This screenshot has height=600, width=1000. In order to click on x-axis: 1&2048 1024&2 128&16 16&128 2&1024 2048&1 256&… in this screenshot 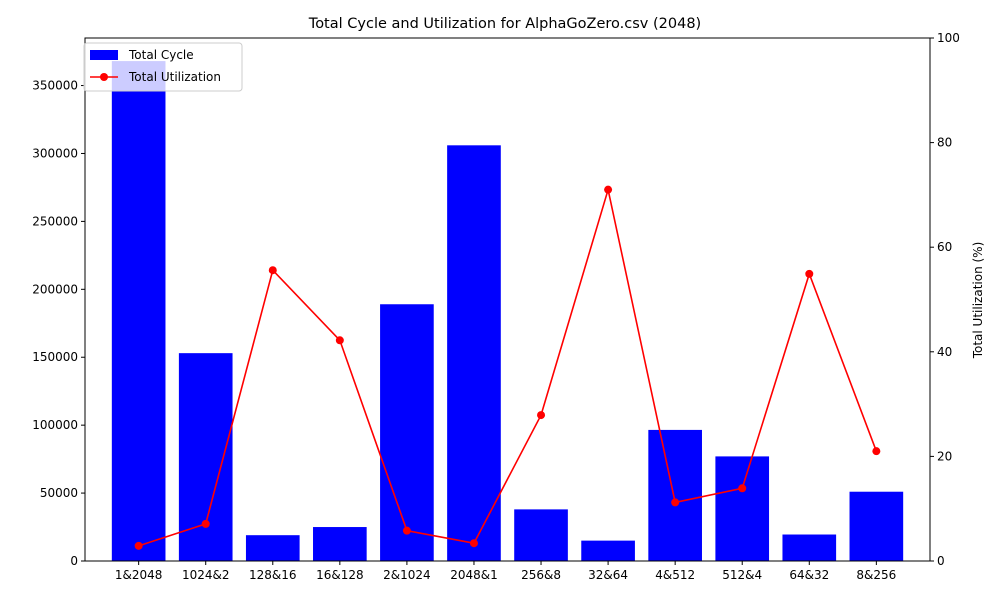, I will do `click(505, 571)`.